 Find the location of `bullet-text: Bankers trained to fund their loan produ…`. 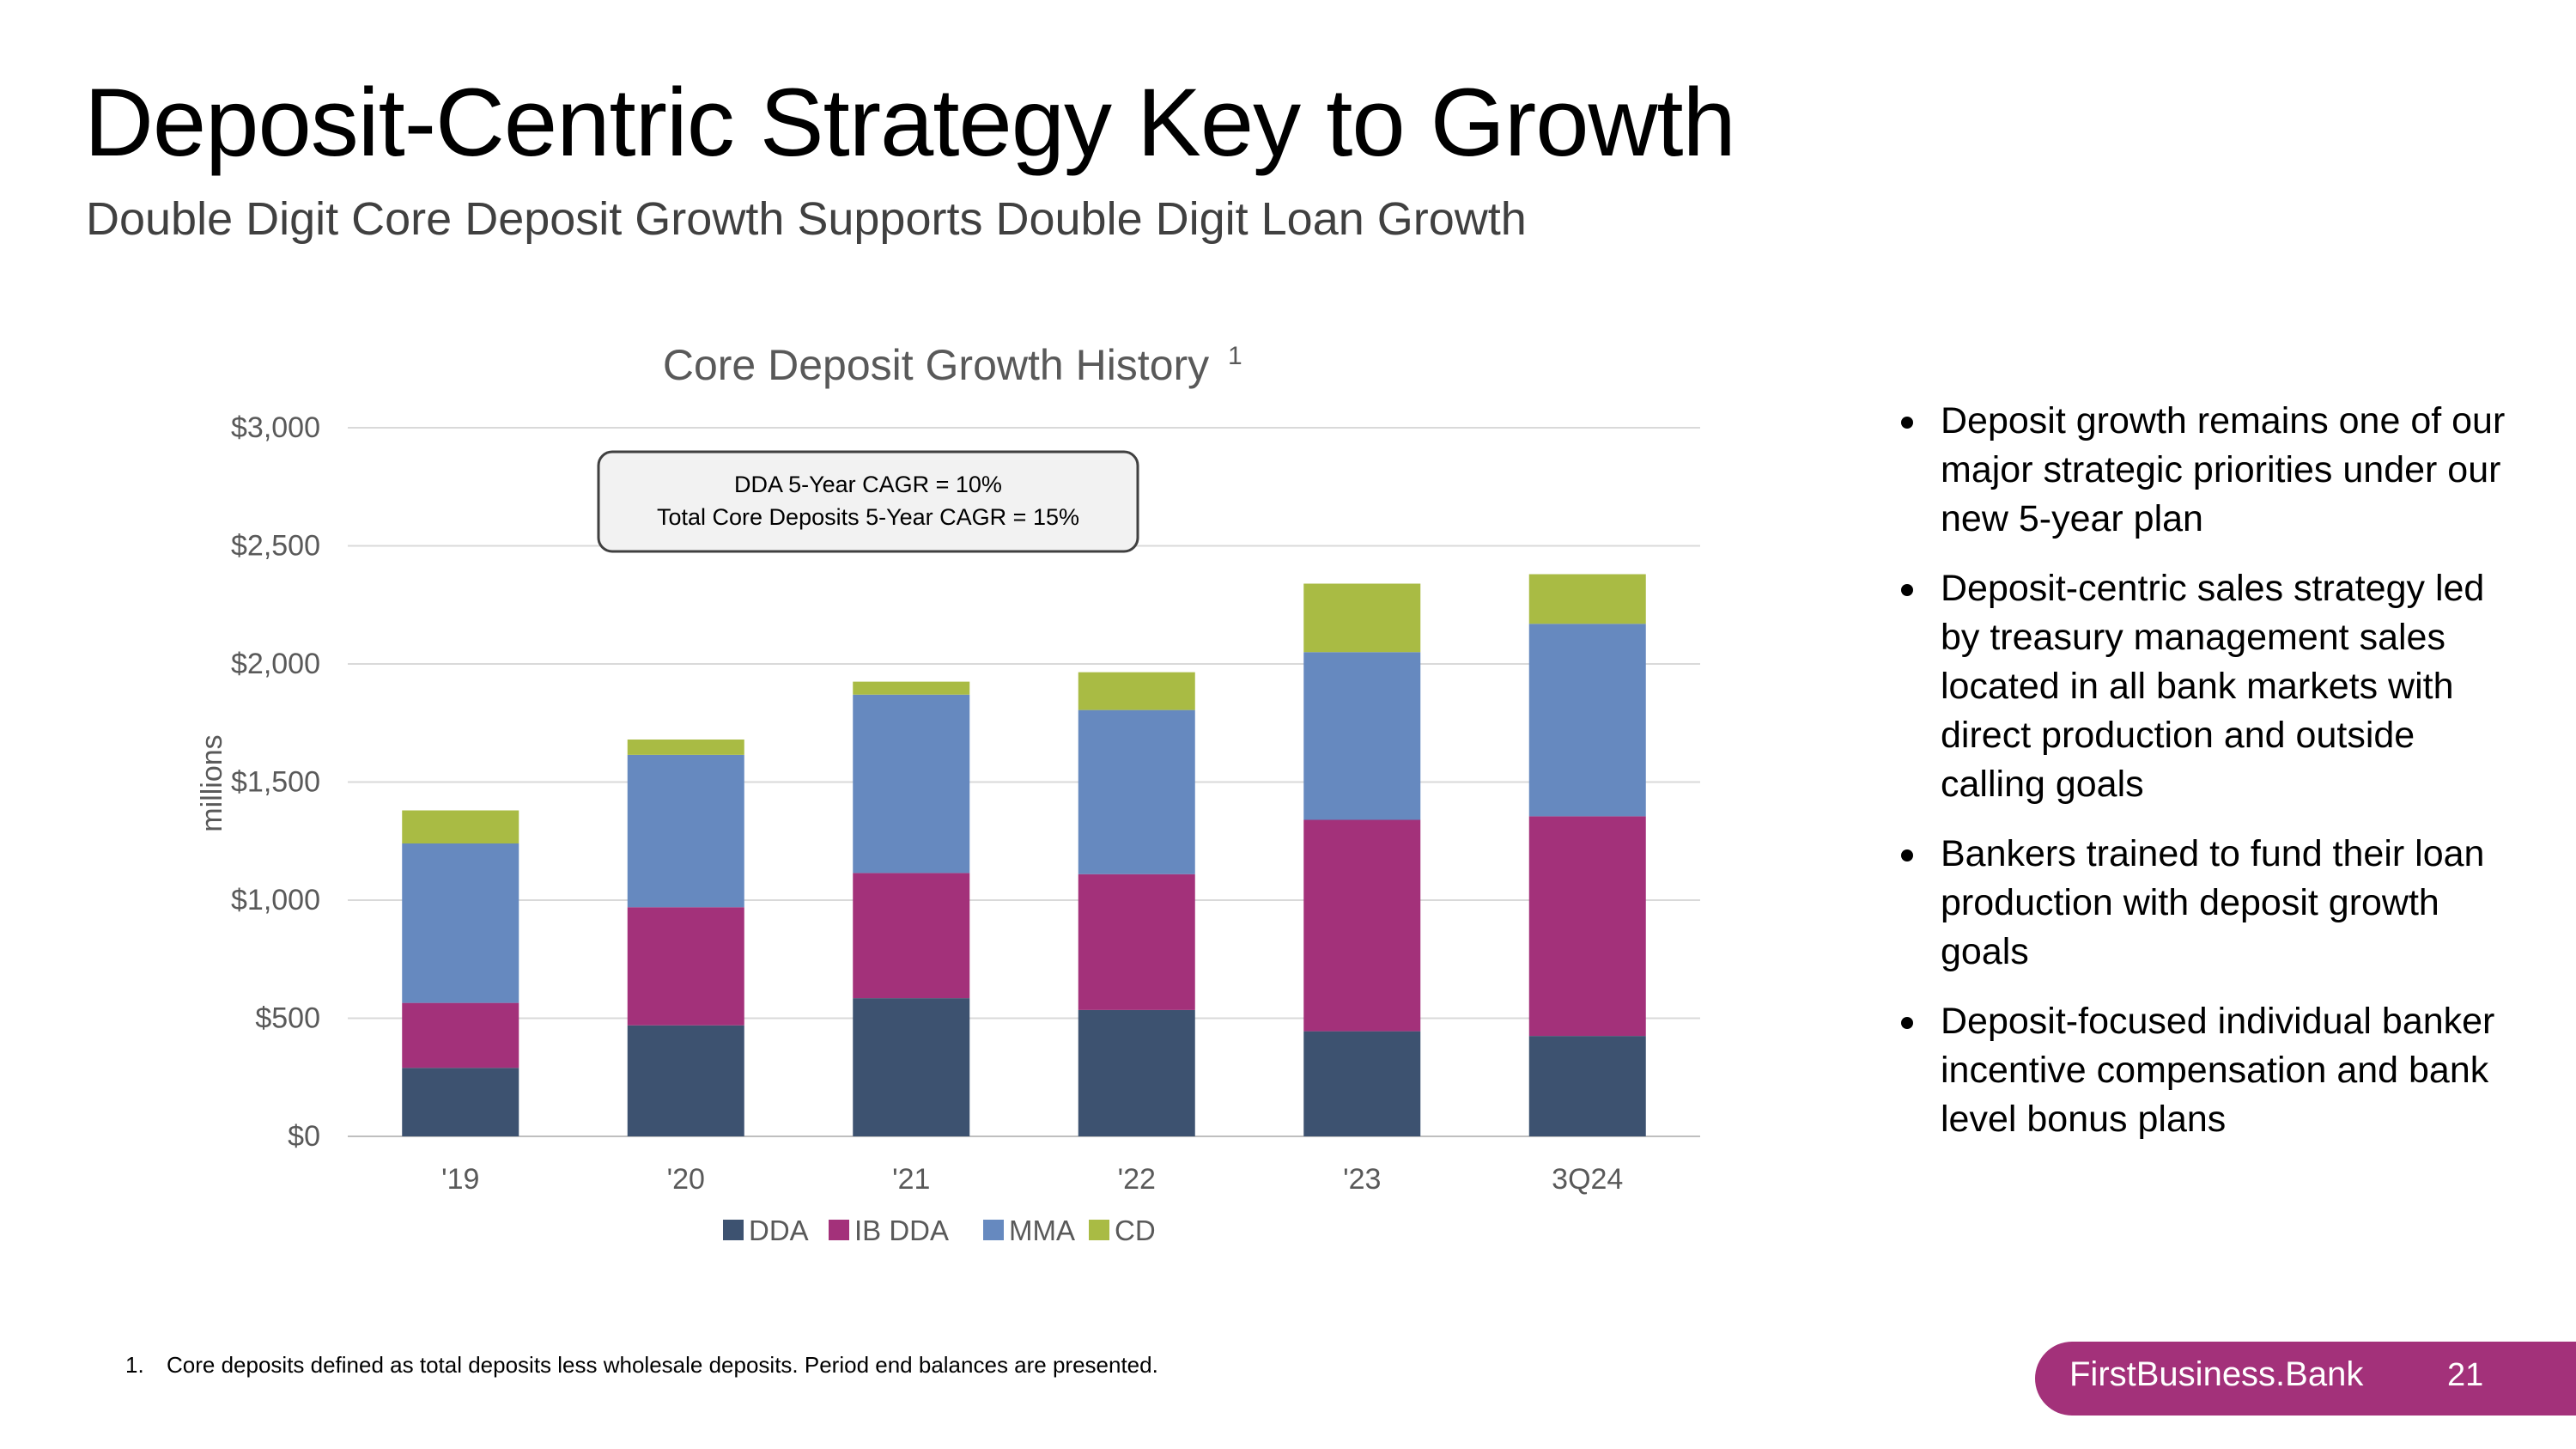

bullet-text: Bankers trained to fund their loan produ… is located at coordinates (2213, 902).